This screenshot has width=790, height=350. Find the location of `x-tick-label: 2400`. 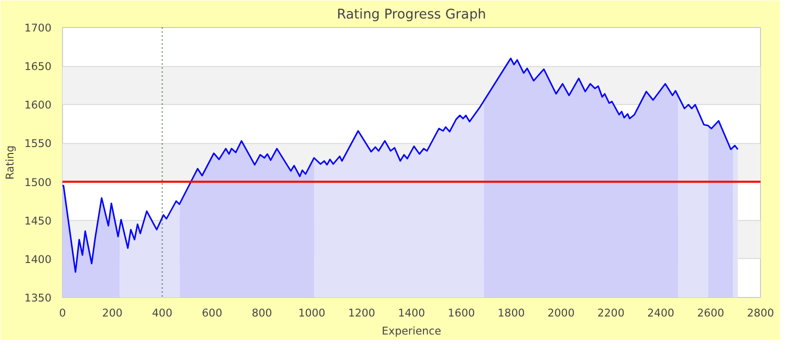

x-tick-label: 2400 is located at coordinates (661, 313).